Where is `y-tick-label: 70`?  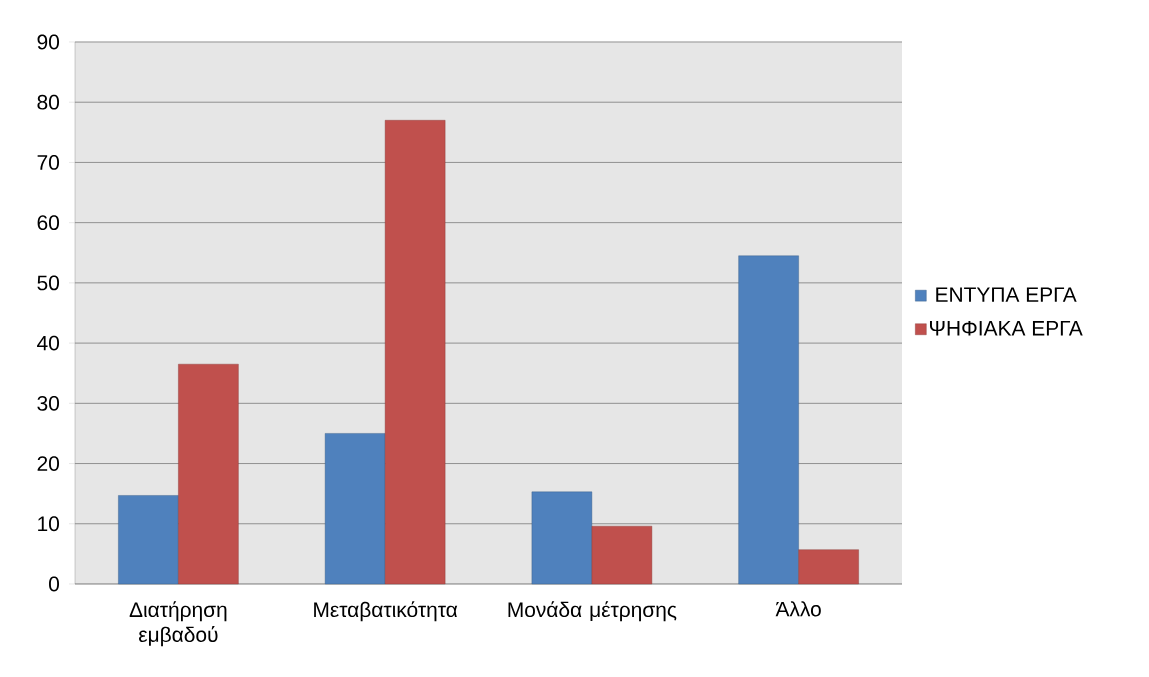
y-tick-label: 70 is located at coordinates (48, 162).